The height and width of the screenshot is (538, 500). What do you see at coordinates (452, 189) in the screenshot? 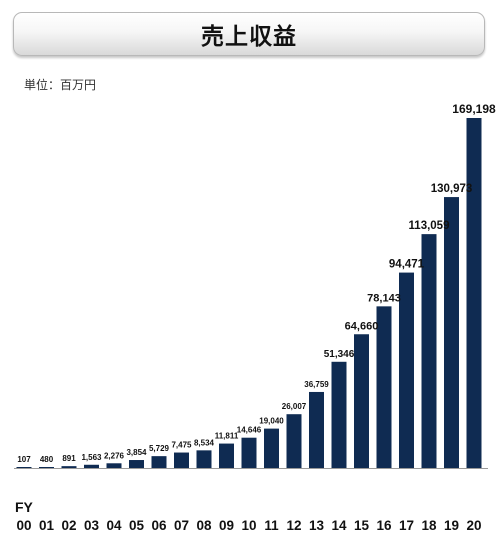
I see `value-label-fy19: 130,973` at bounding box center [452, 189].